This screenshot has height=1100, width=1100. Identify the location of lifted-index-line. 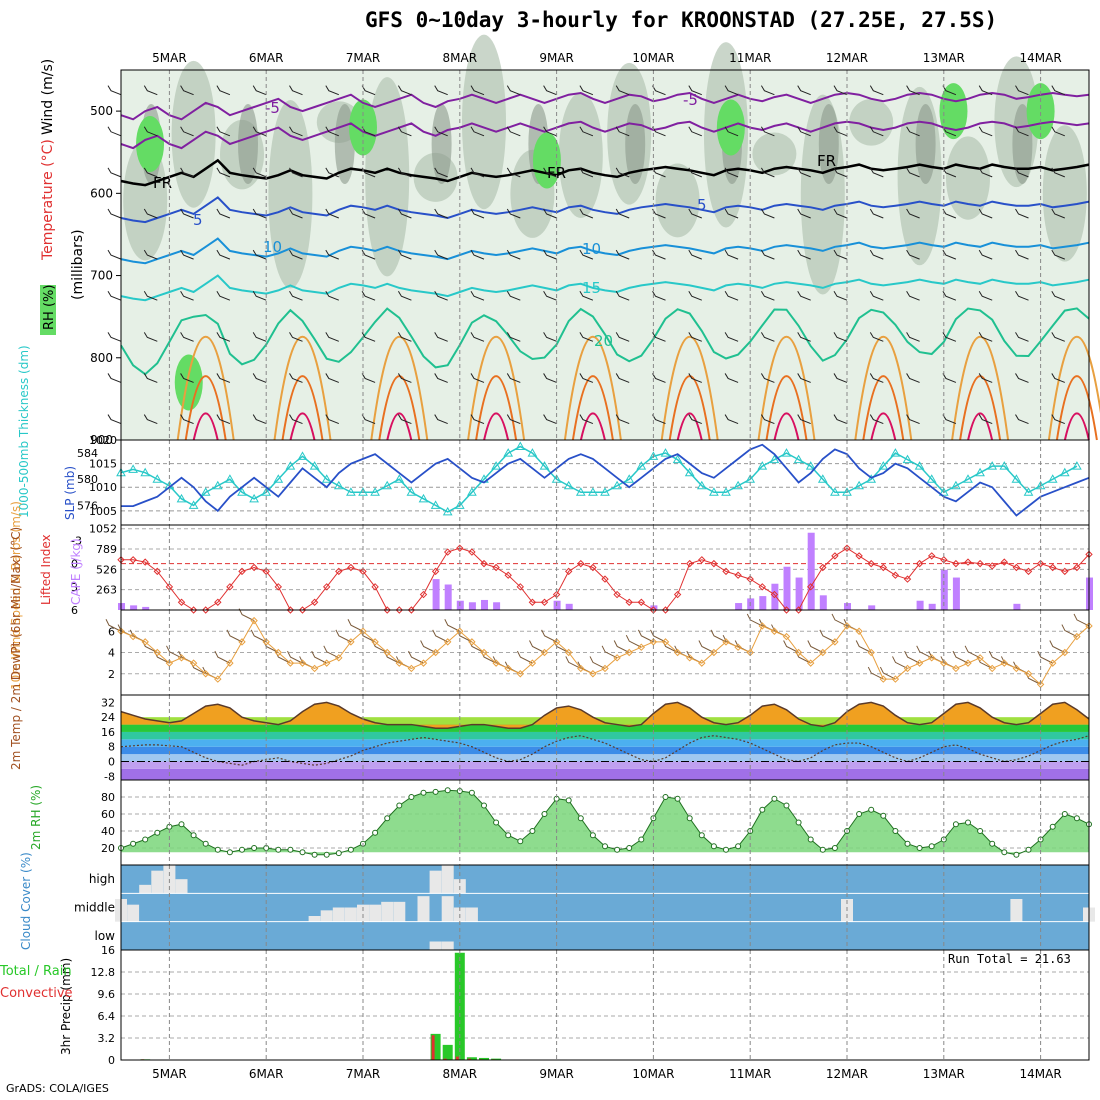
(605, 579).